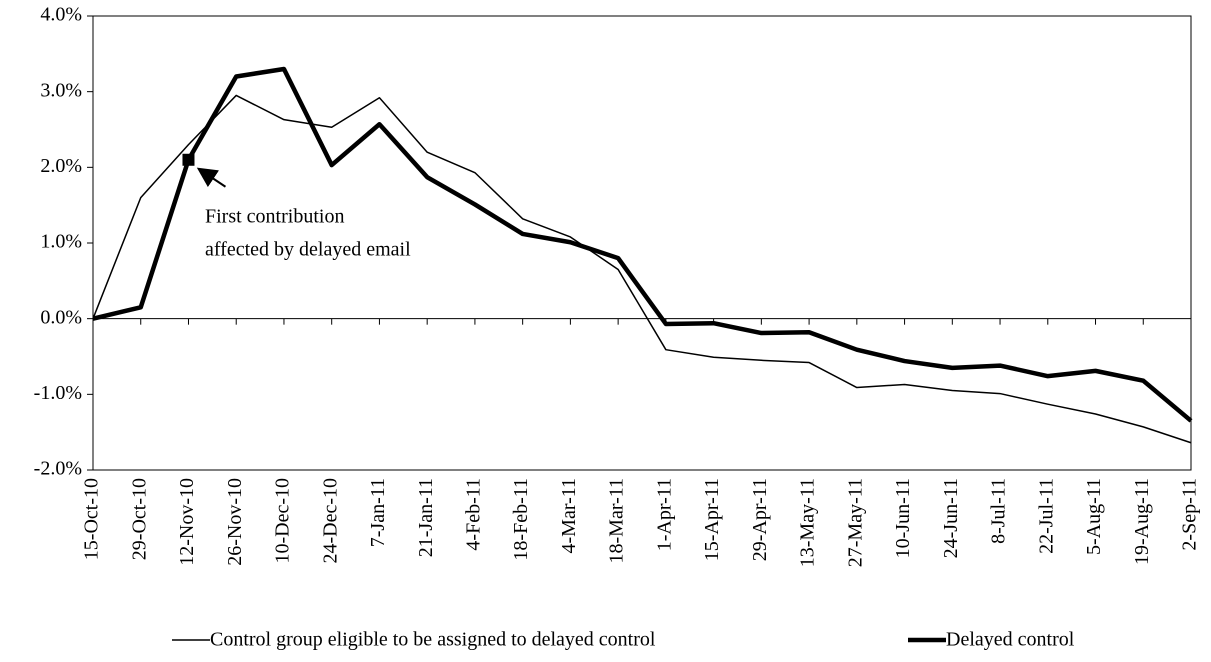  I want to click on x-tick-label: 19-Aug-11, so click(1142, 521).